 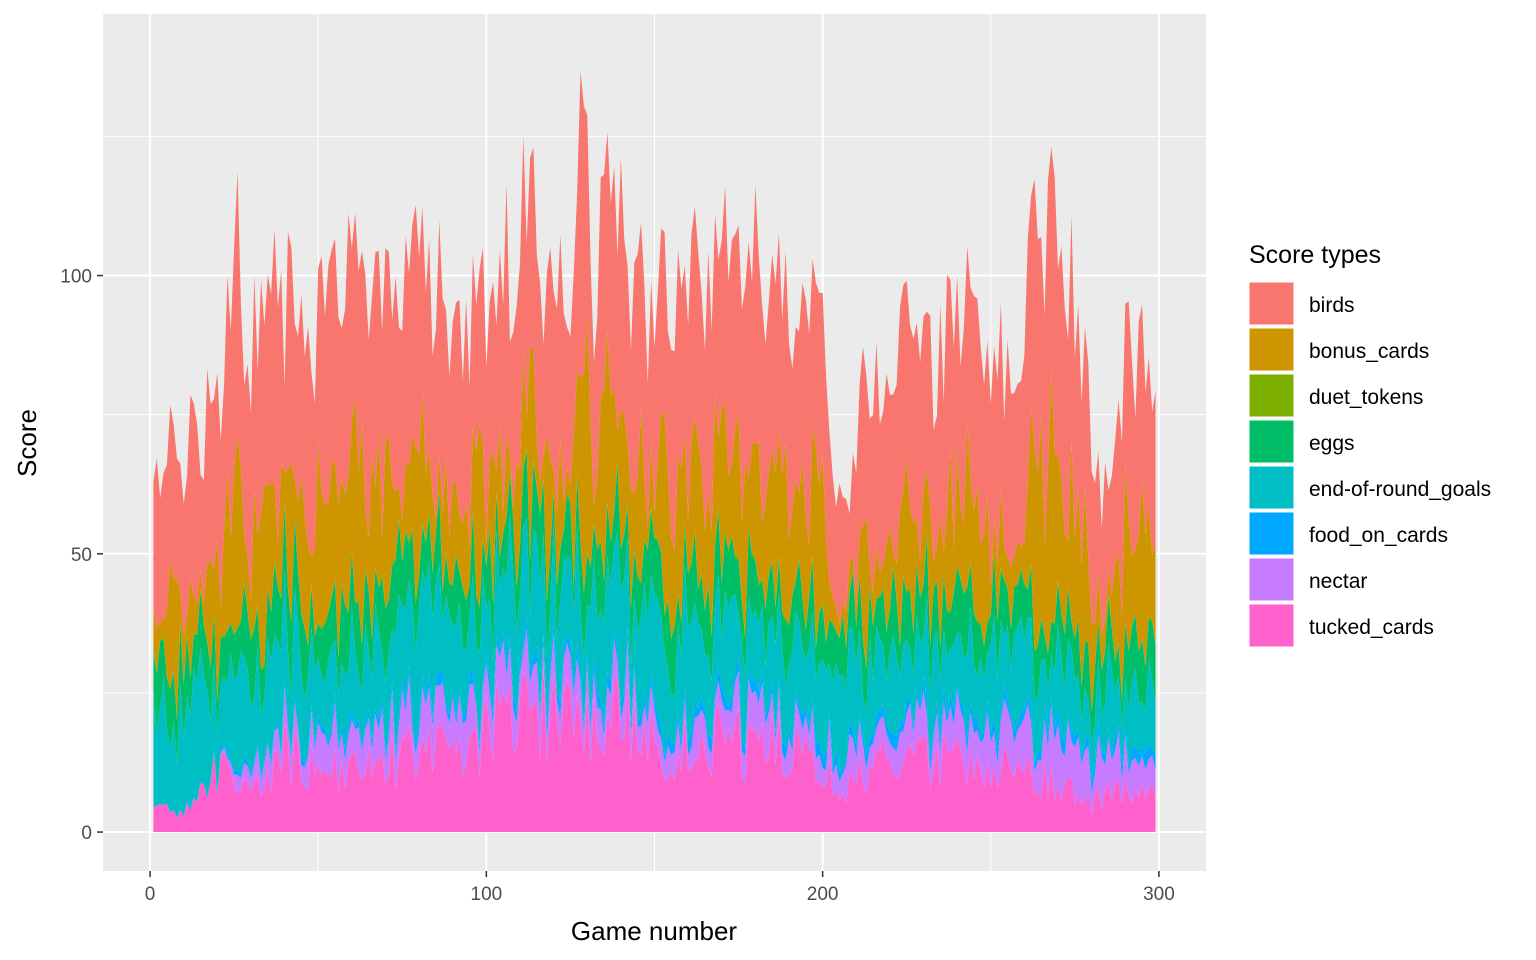 What do you see at coordinates (654, 931) in the screenshot?
I see `x-axis-title: Game number` at bounding box center [654, 931].